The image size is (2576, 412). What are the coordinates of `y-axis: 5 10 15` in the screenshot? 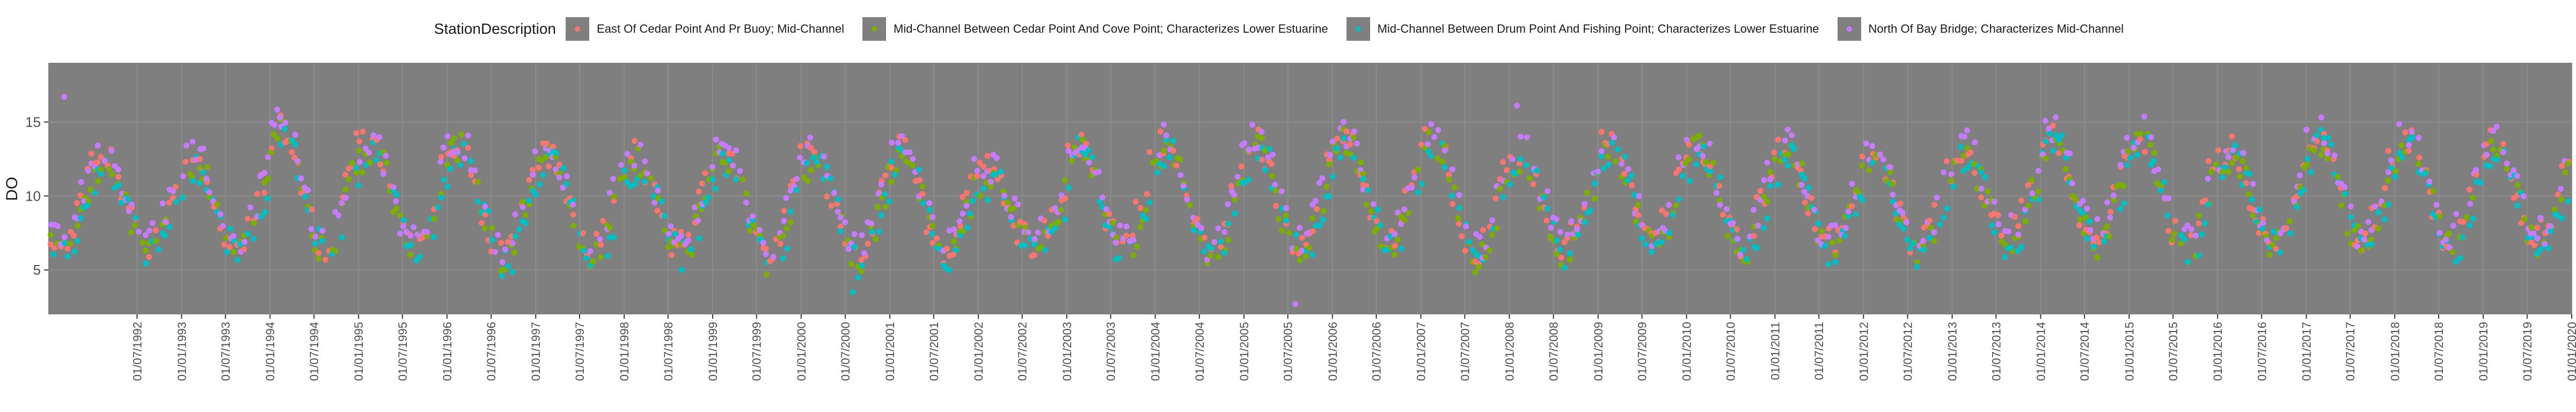 It's located at (36, 196).